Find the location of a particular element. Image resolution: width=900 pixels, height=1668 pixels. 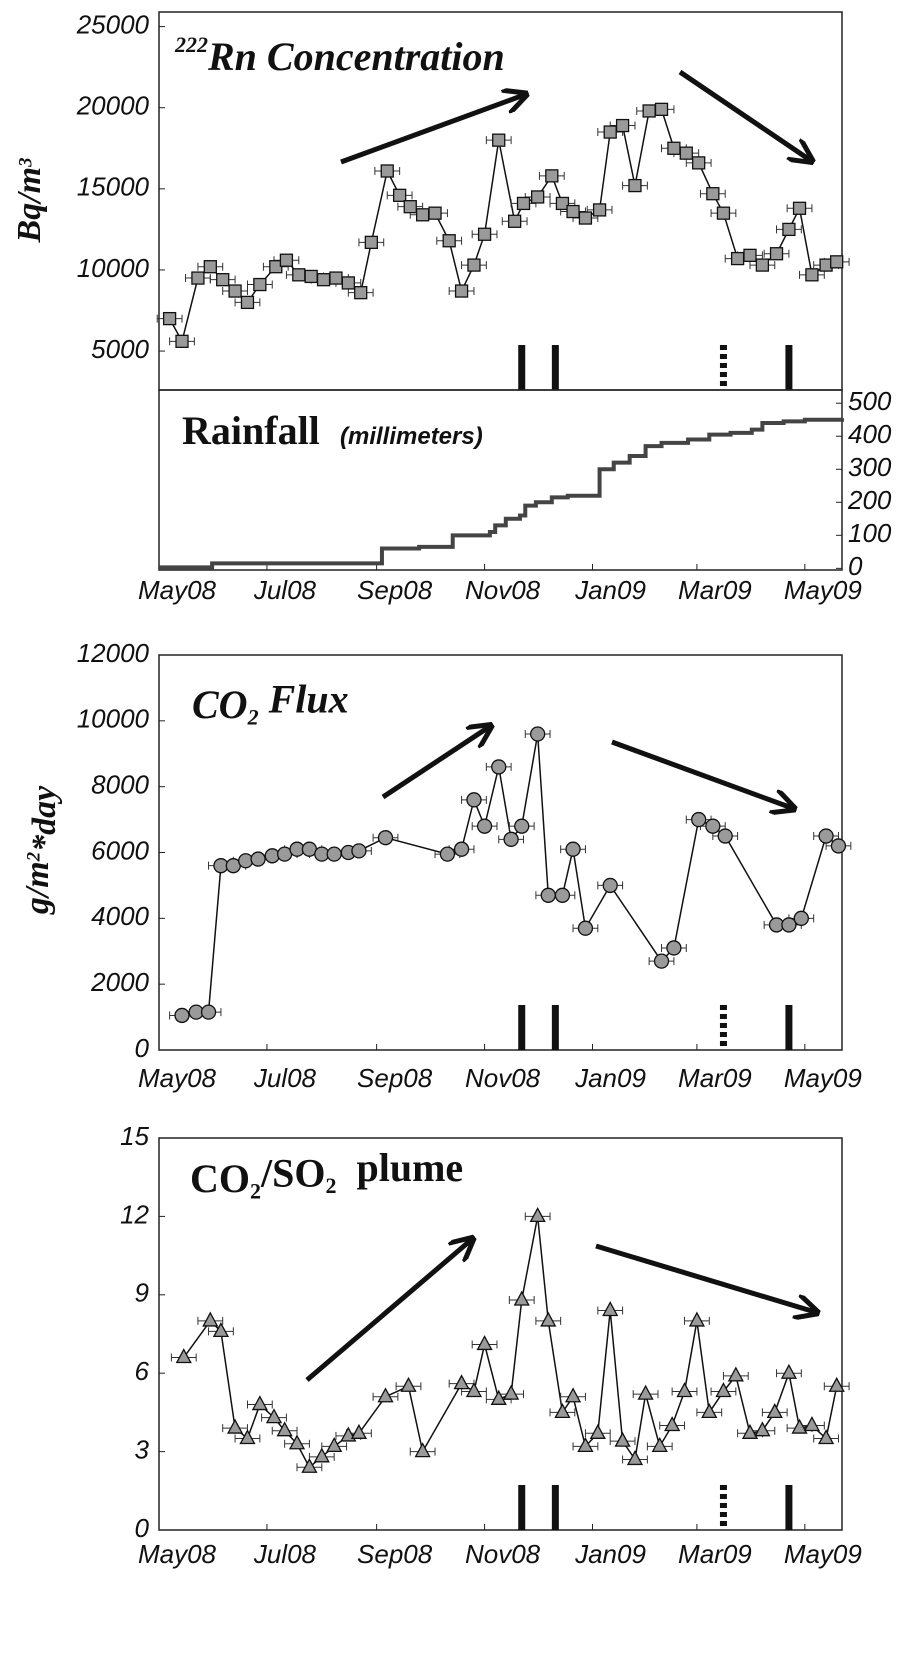

y-tick-label: 300 is located at coordinates (870, 467).